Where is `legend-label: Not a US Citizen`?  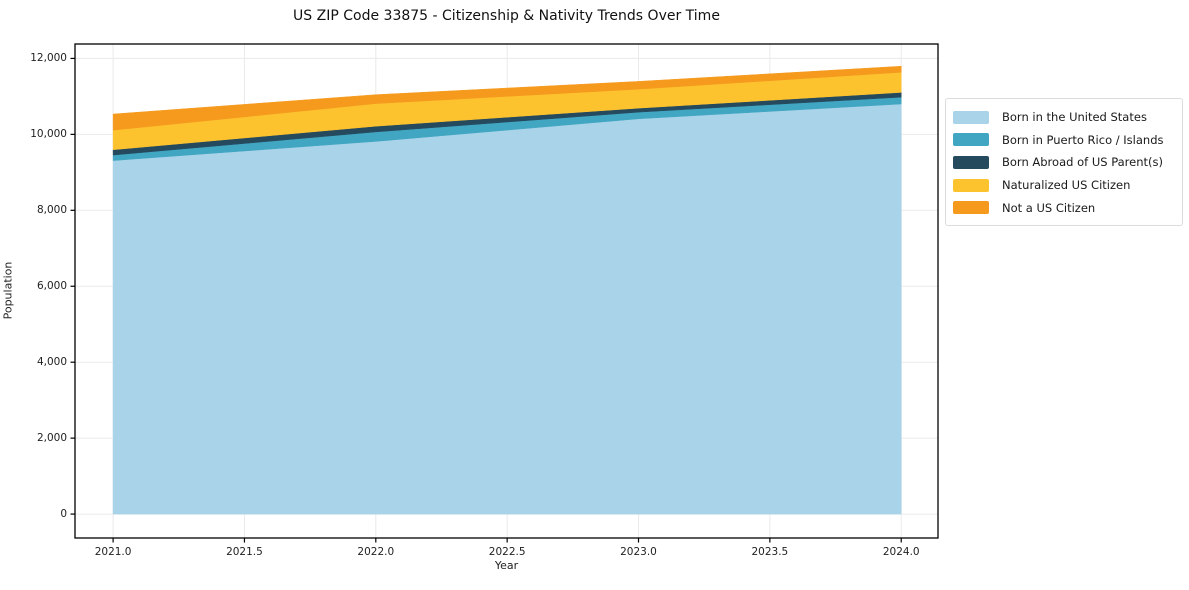 legend-label: Not a US Citizen is located at coordinates (1049, 207).